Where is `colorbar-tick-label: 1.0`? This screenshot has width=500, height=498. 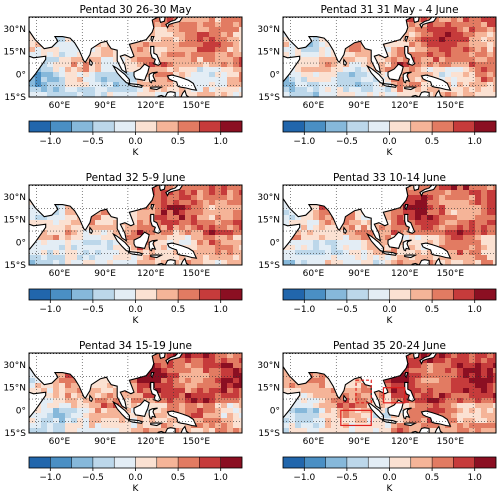 colorbar-tick-label: 1.0 is located at coordinates (475, 478).